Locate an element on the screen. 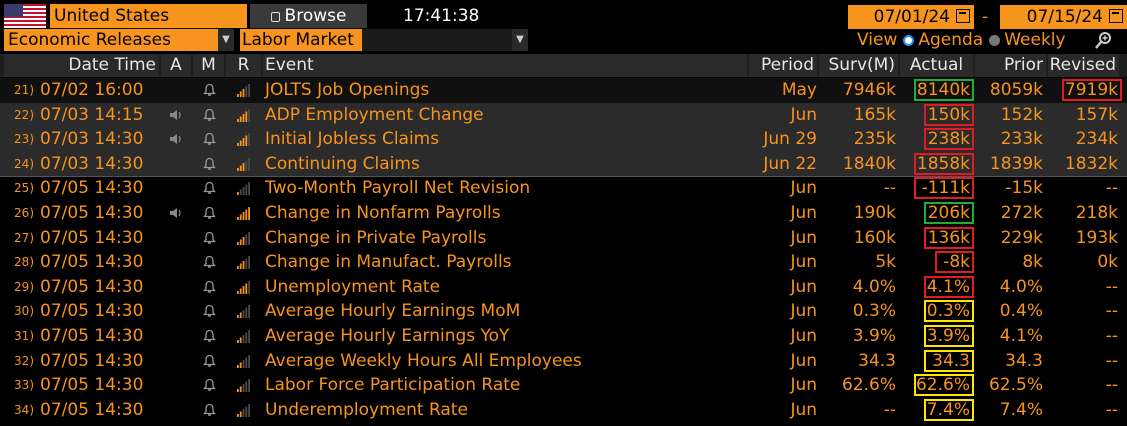 Image resolution: width=1127 pixels, height=426 pixels. radio-weekly is located at coordinates (995, 40).